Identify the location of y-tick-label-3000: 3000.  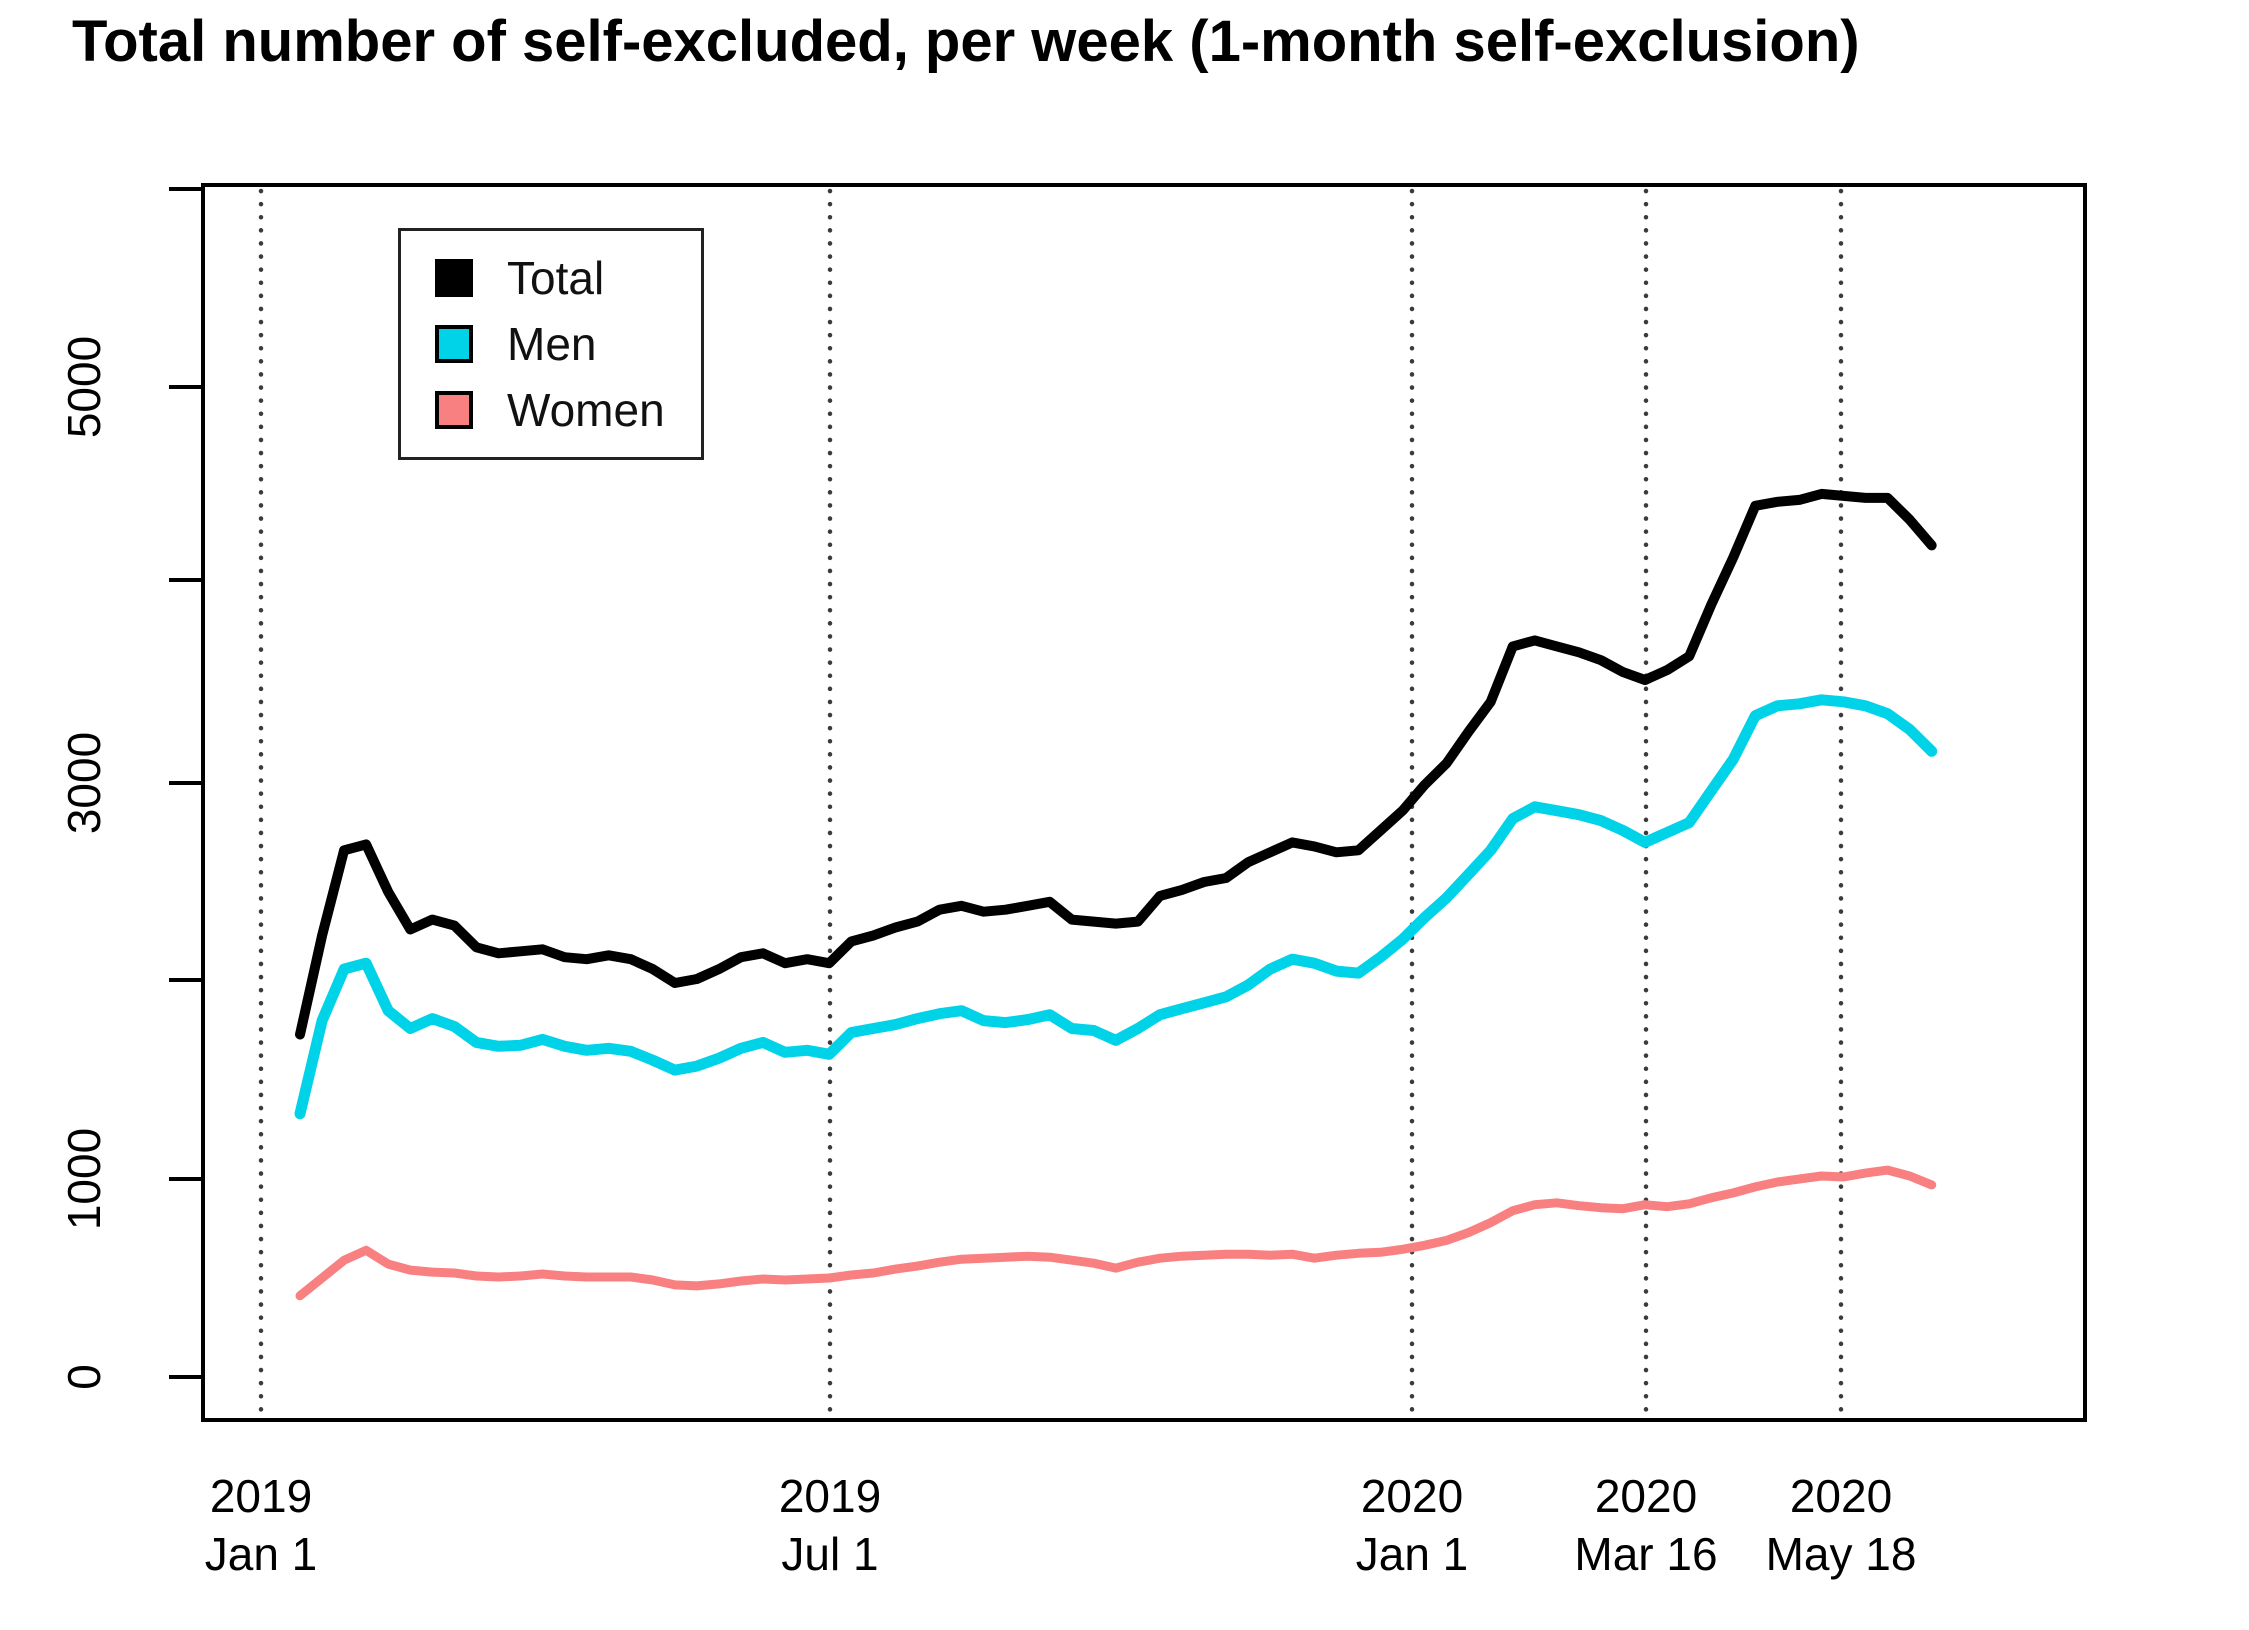
(84, 783).